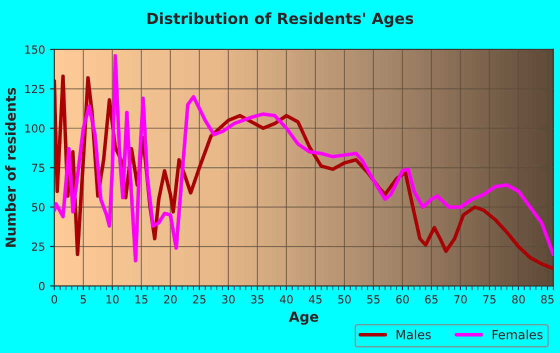 The image size is (560, 353). What do you see at coordinates (228, 299) in the screenshot?
I see `x-tick-label: 30` at bounding box center [228, 299].